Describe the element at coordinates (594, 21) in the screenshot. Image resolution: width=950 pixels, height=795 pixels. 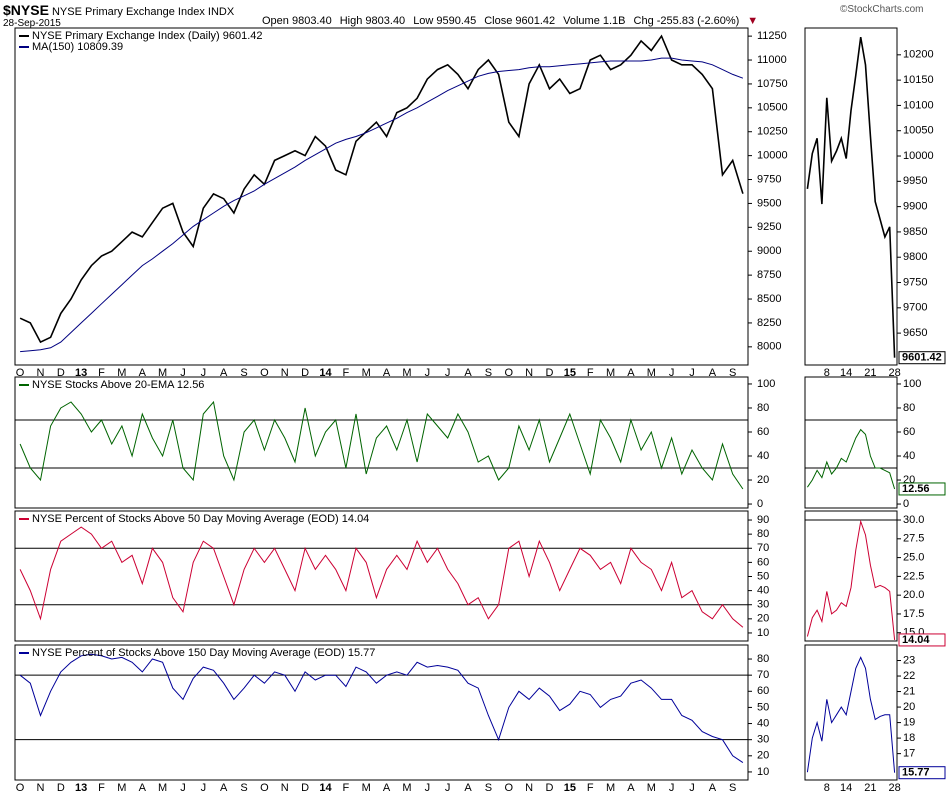
I see `quote-volume: Volume 1.1B` at that location.